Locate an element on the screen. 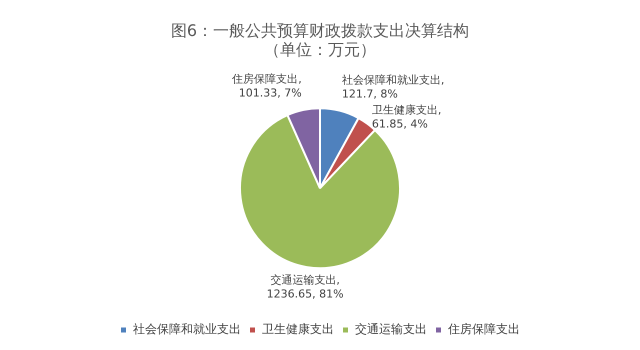 The height and width of the screenshot is (350, 640). data-label: 交通运输支出, 1236.65, 81% is located at coordinates (305, 286).